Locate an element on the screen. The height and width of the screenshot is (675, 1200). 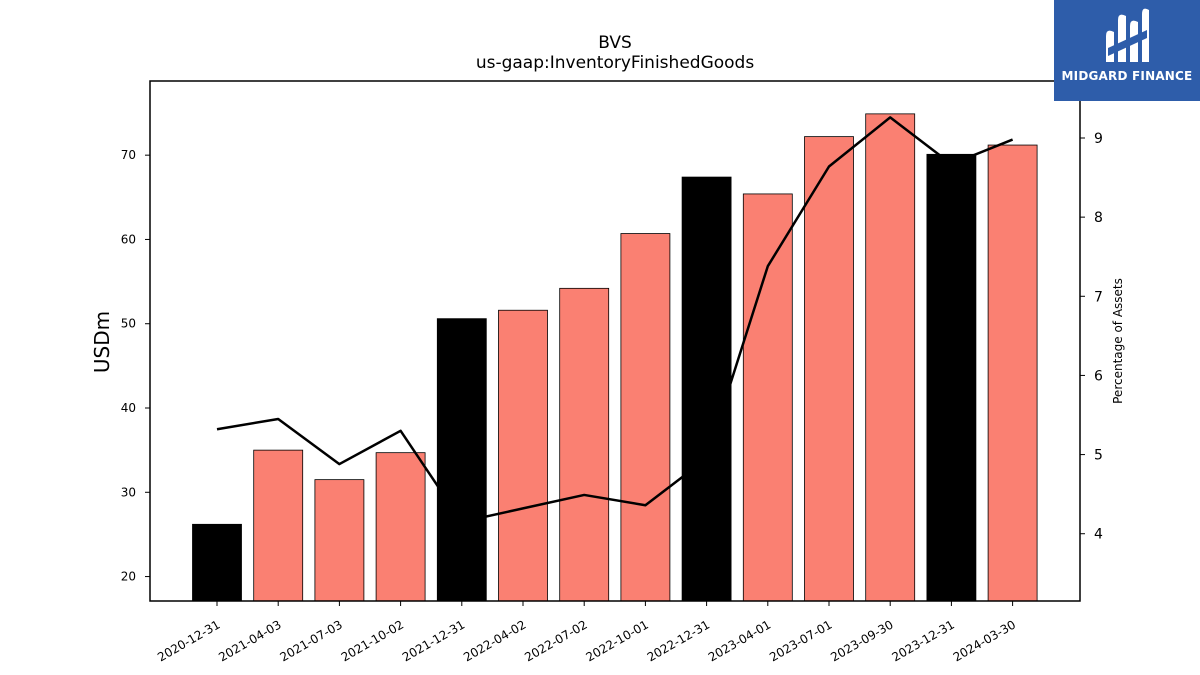
y-tick-label: 70 is located at coordinates (128, 155).